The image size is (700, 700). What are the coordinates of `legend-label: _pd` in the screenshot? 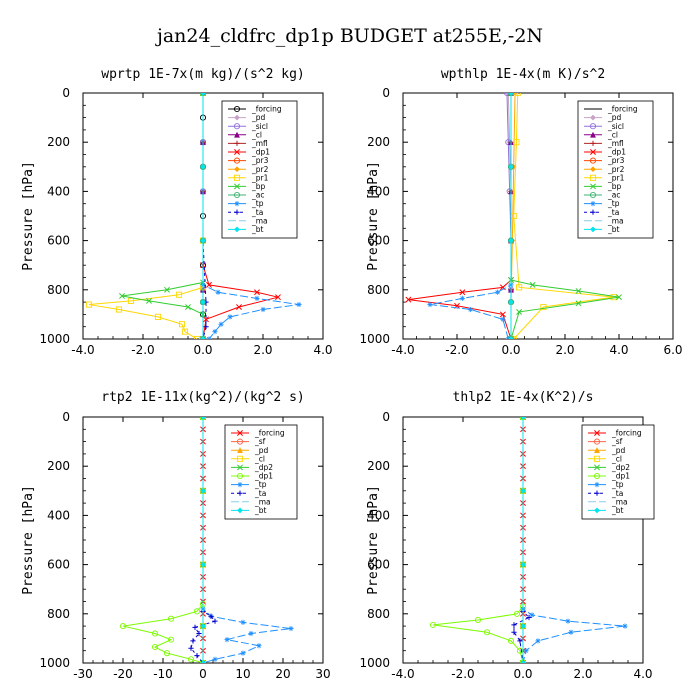 It's located at (614, 117).